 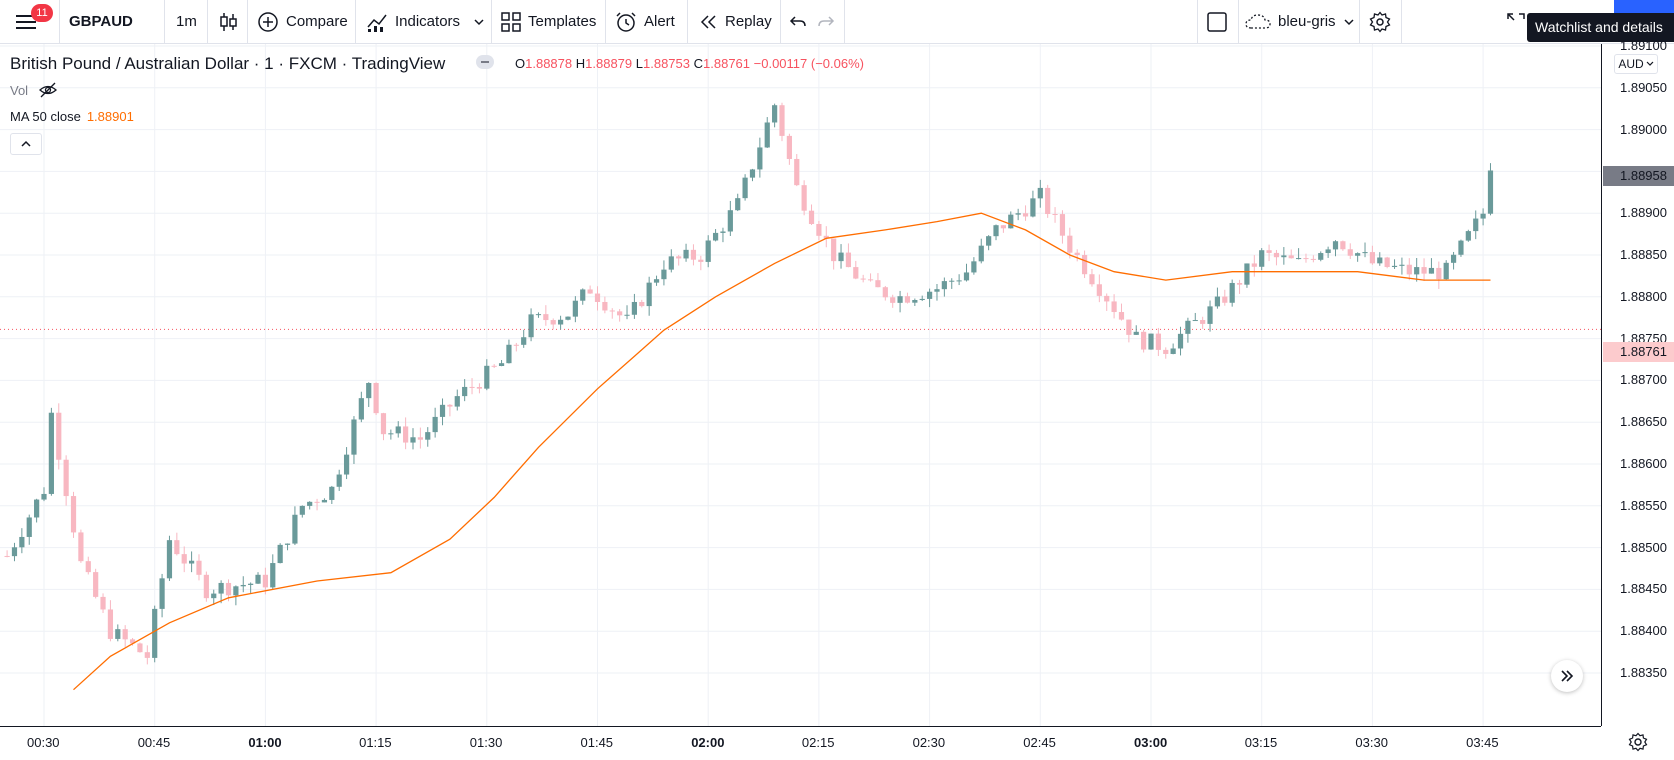 What do you see at coordinates (1380, 21) in the screenshot?
I see `settings-button` at bounding box center [1380, 21].